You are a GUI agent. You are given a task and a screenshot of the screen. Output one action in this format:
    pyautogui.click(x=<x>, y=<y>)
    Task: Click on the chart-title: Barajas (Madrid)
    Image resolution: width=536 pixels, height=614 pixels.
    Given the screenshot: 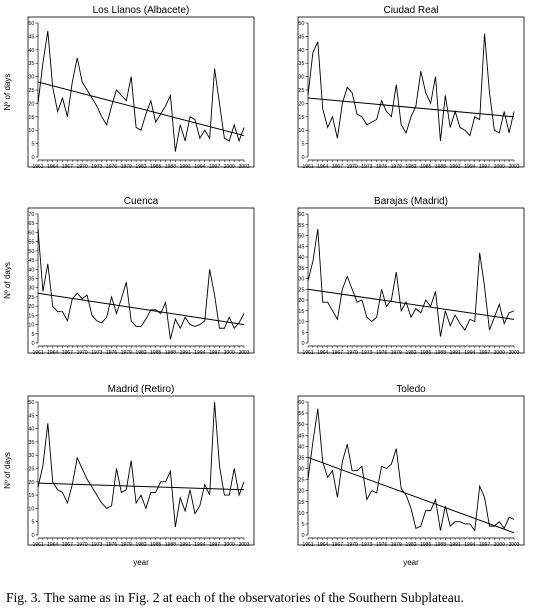 What is the action you would take?
    pyautogui.click(x=411, y=201)
    